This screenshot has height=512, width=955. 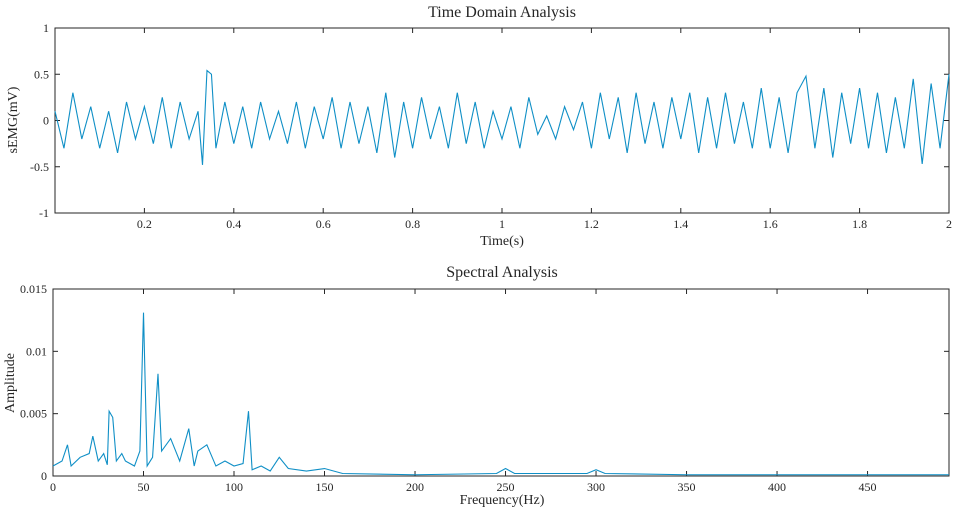 What do you see at coordinates (325, 487) in the screenshot?
I see `x-tick-label: 150` at bounding box center [325, 487].